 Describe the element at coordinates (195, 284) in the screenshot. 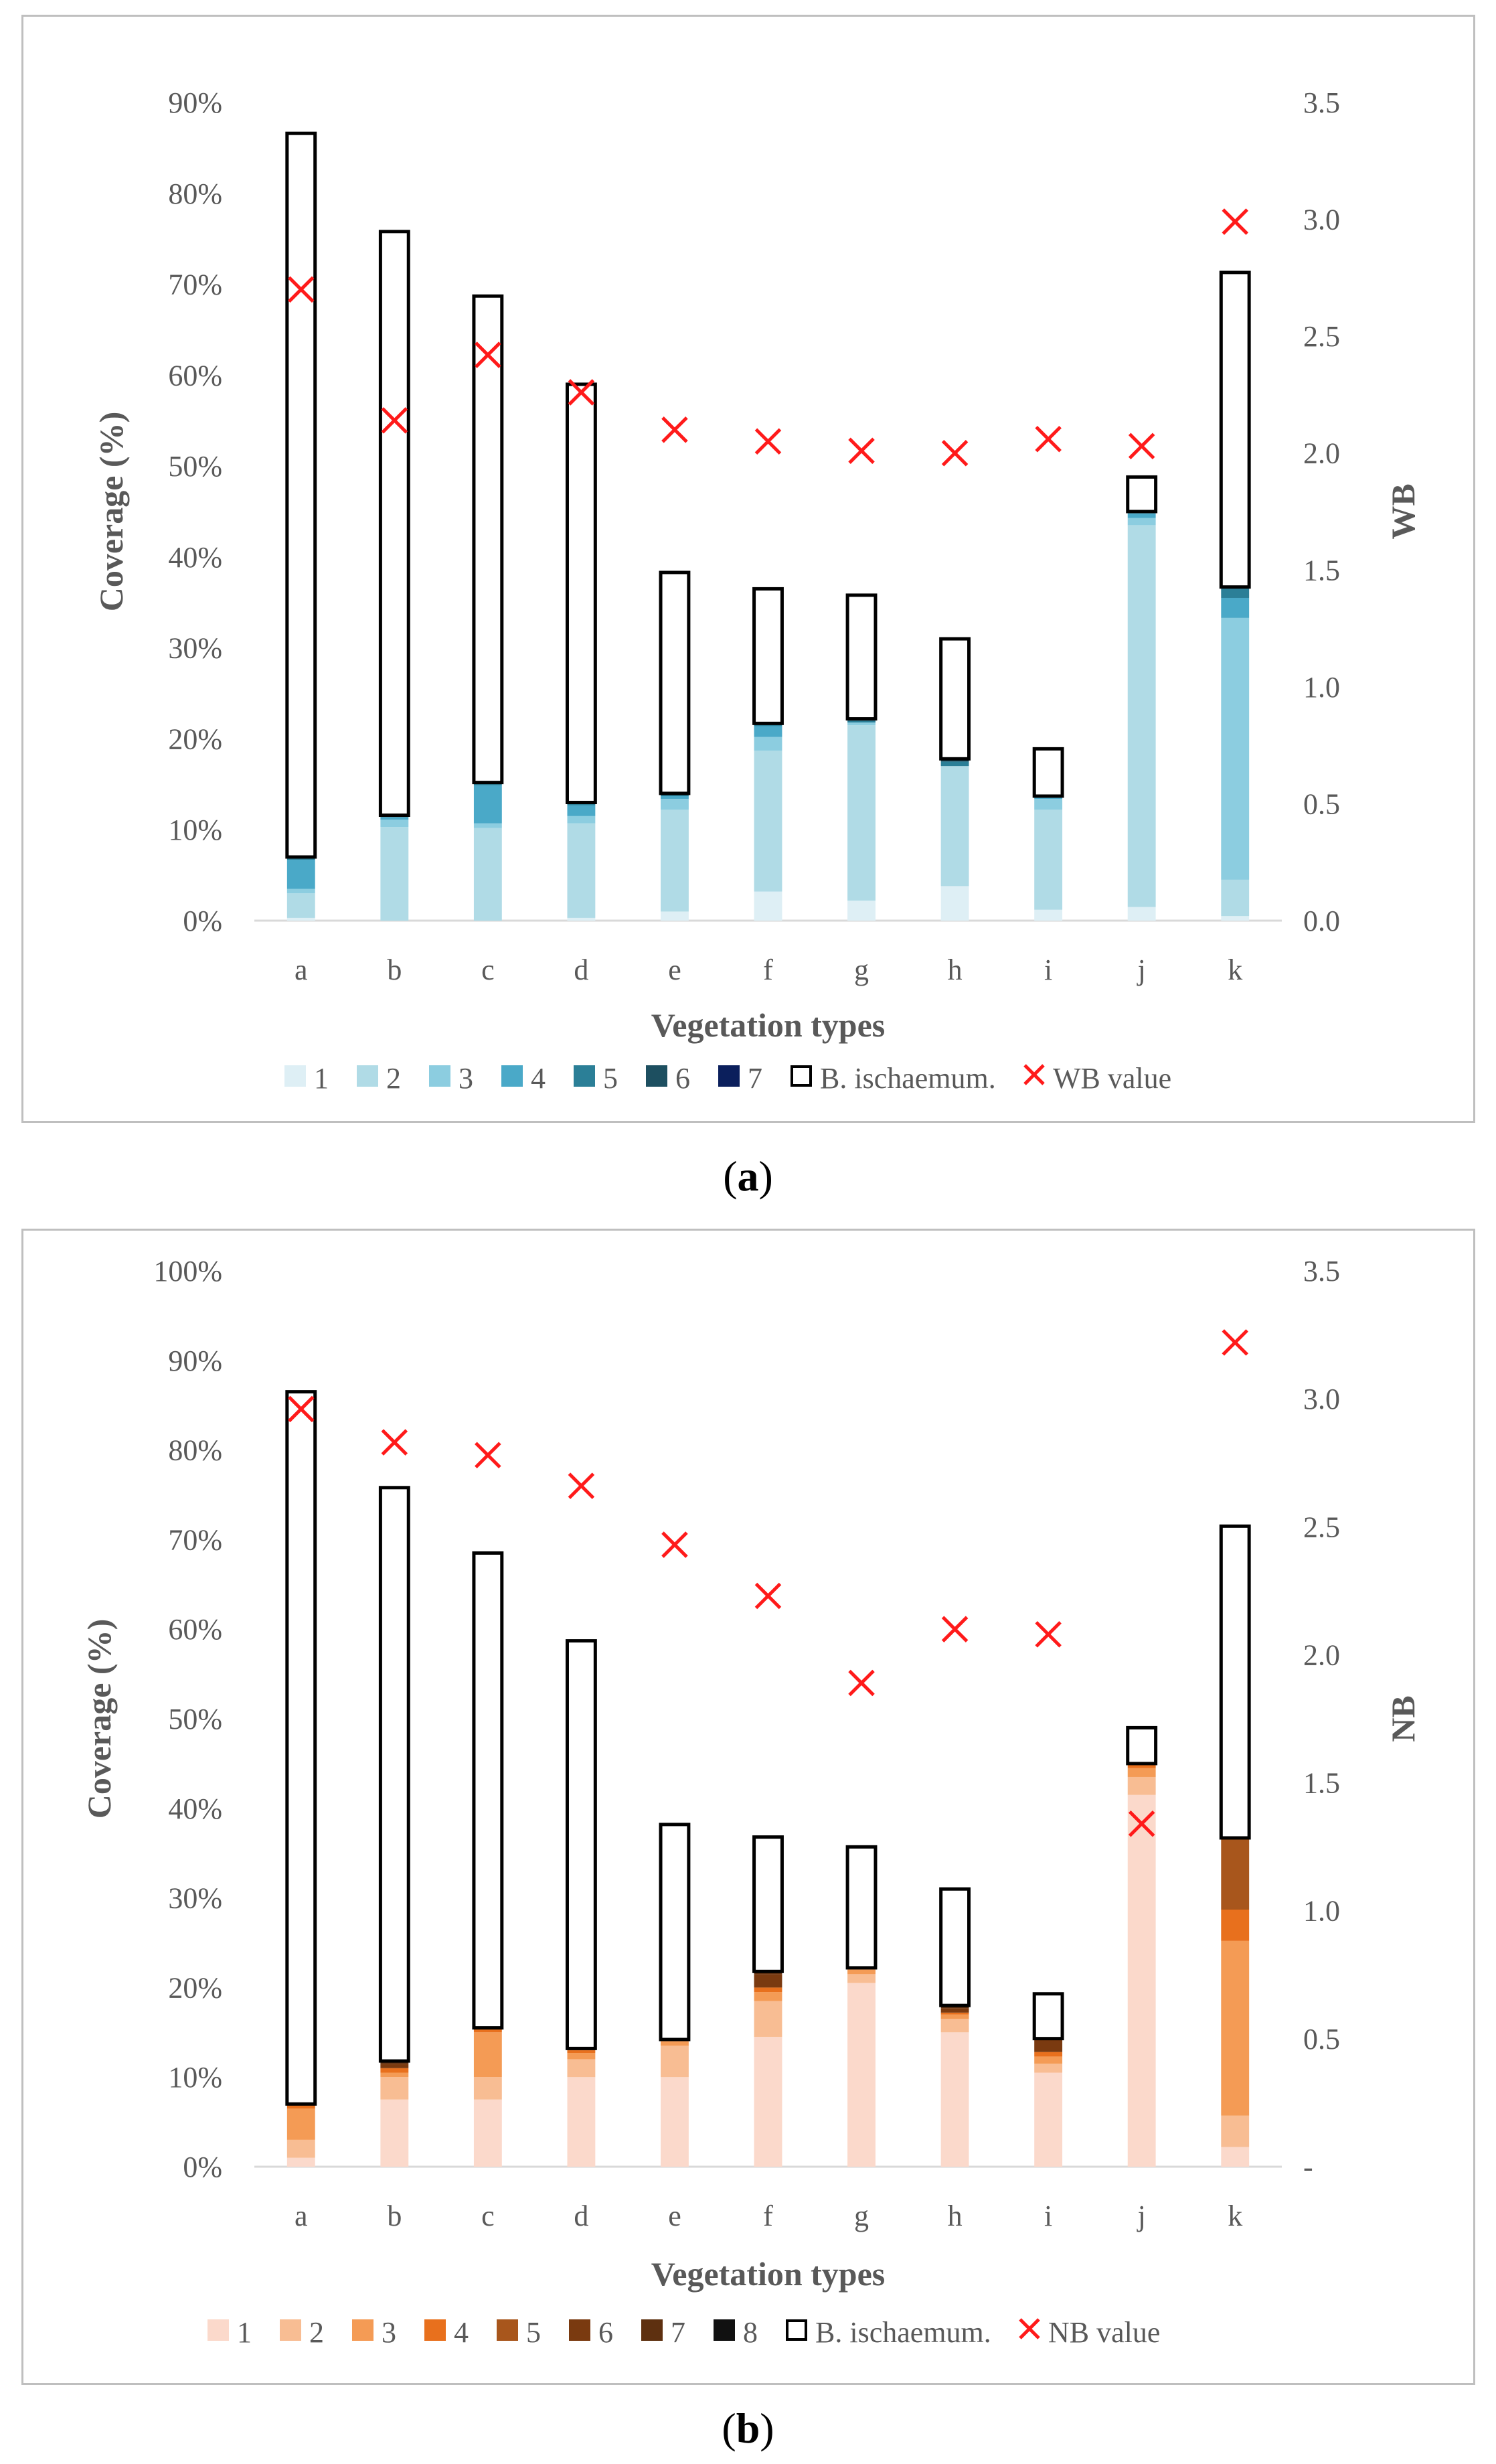

I see `chart-a-ytick-label: 70%` at that location.